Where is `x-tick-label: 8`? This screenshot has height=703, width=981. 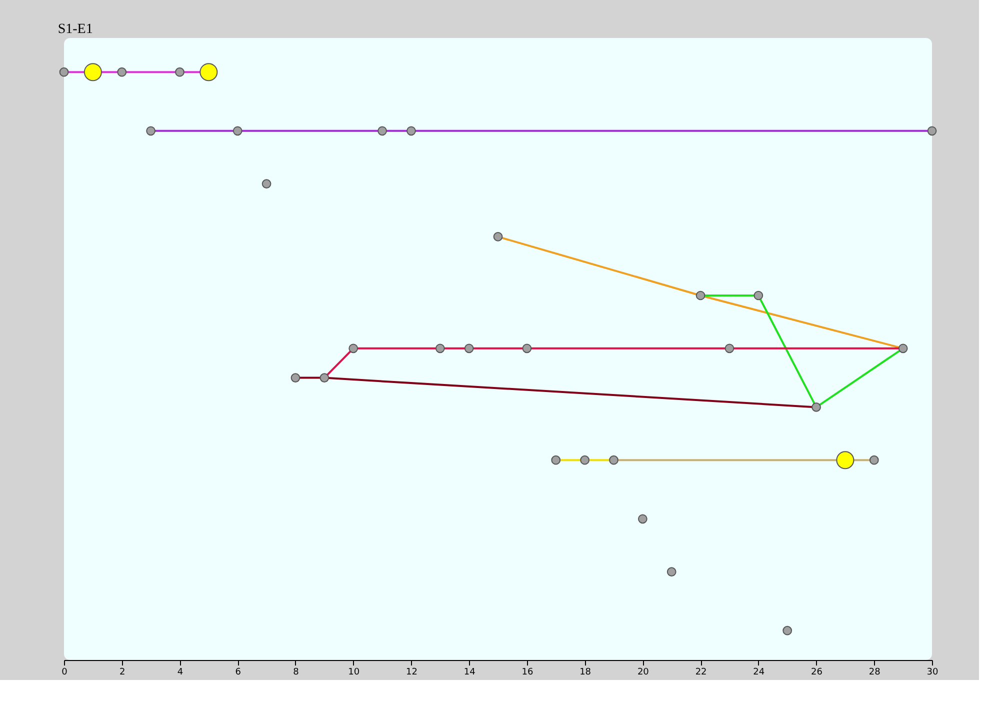
x-tick-label: 8 is located at coordinates (296, 673).